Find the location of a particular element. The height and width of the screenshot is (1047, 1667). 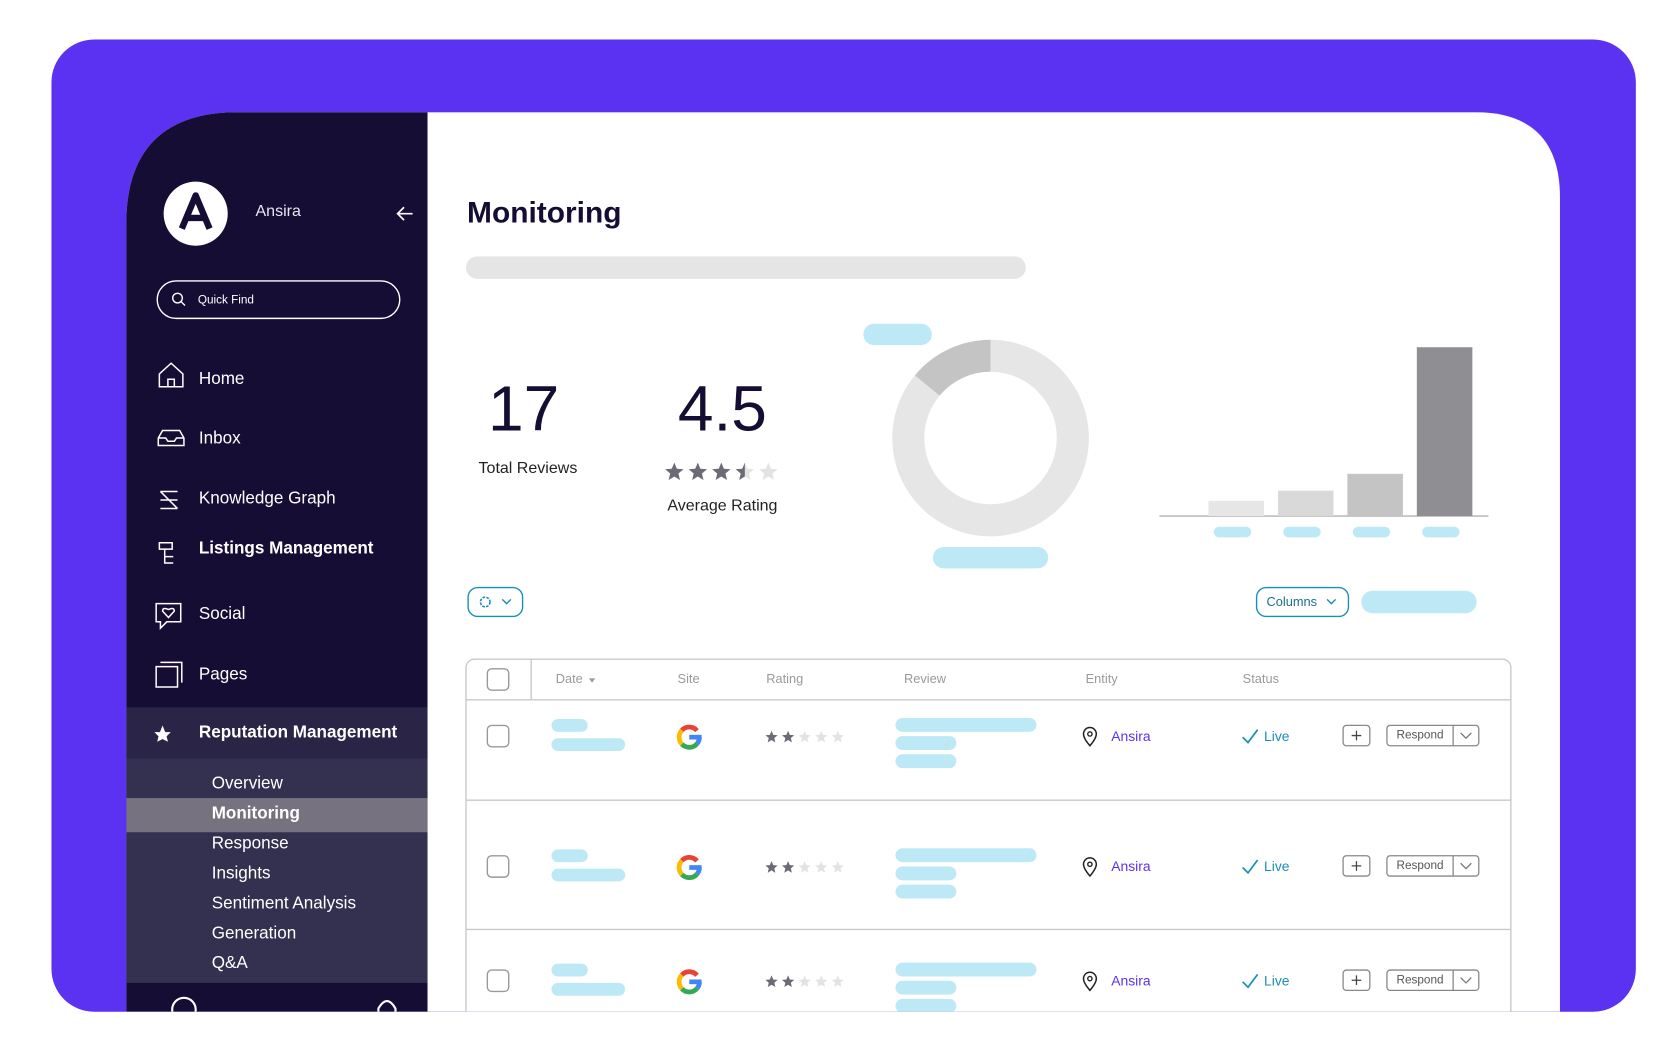

subnav-bg is located at coordinates (277, 870).